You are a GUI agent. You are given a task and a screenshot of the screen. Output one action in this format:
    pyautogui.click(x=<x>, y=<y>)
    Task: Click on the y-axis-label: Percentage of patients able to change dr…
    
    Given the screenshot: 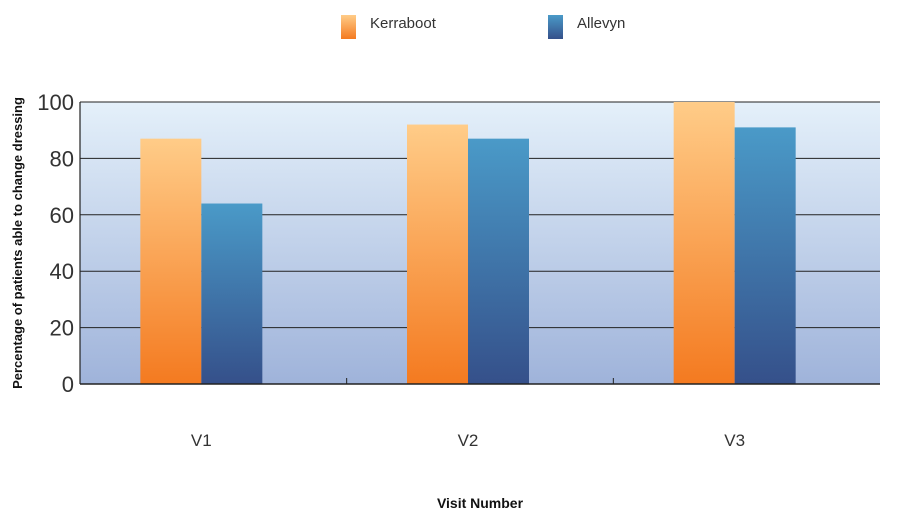 What is the action you would take?
    pyautogui.click(x=17, y=243)
    